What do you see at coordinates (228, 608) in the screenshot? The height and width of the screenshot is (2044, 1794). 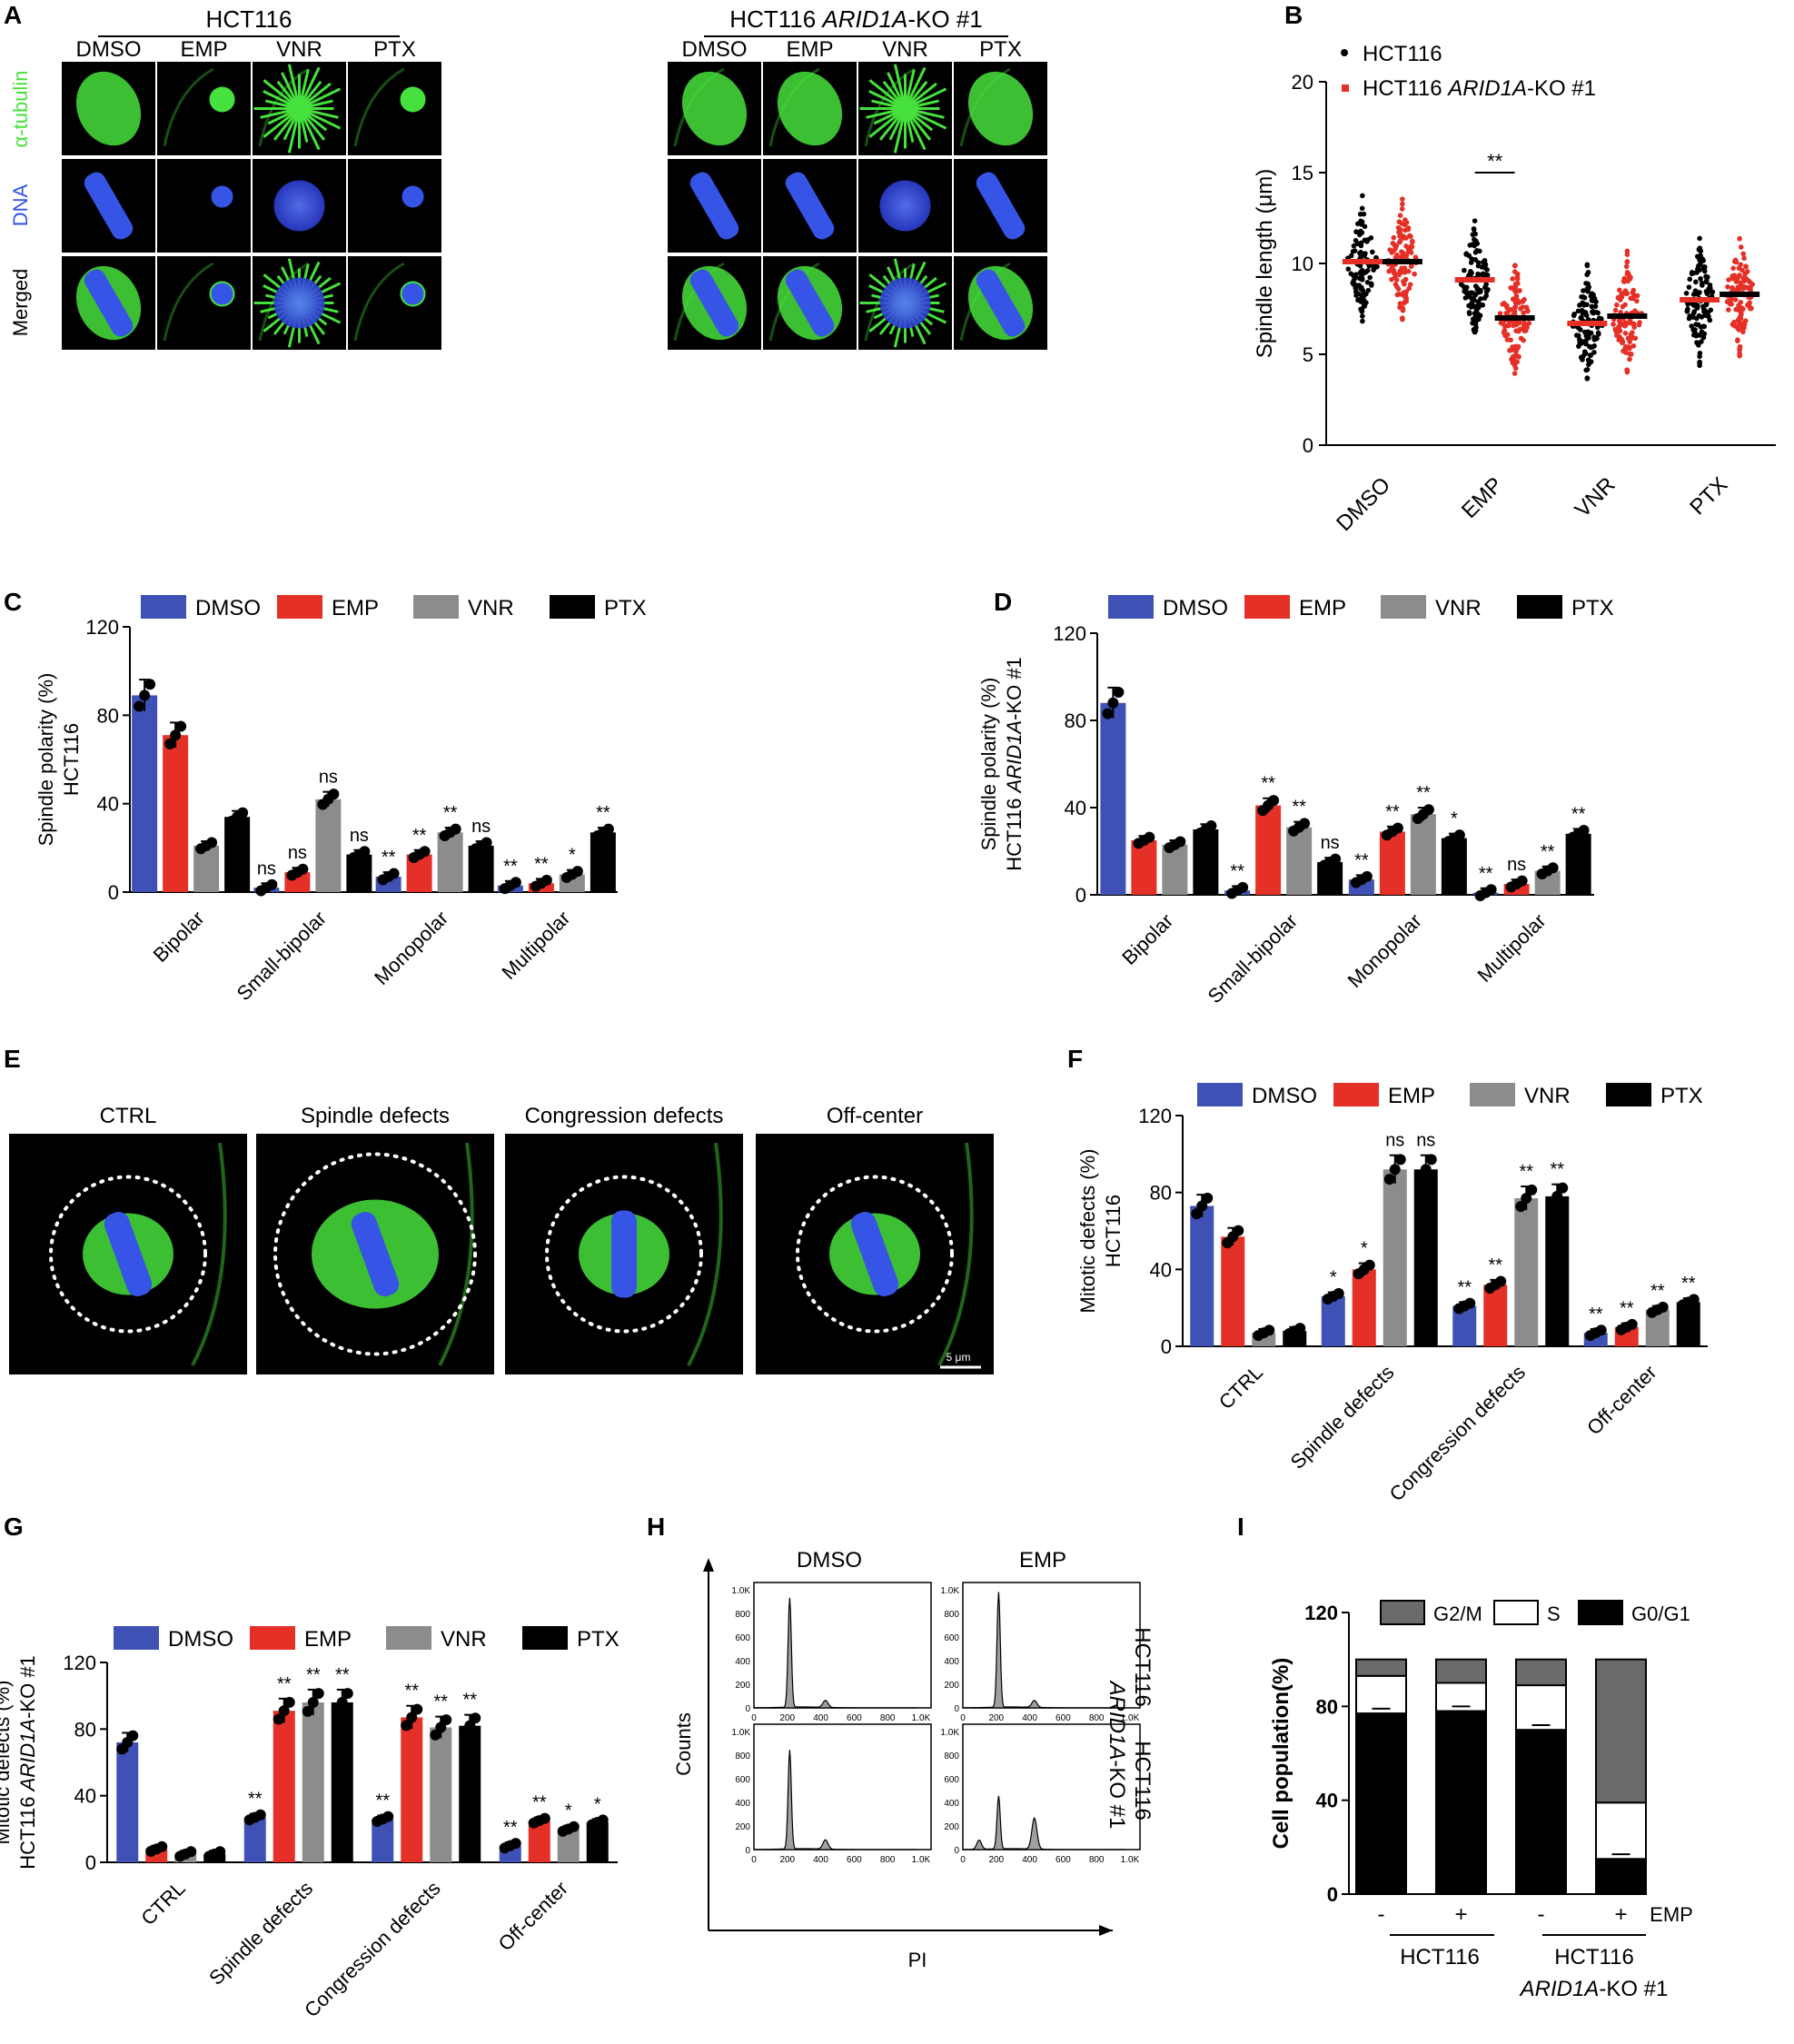 I see `legend-label: DMSO` at bounding box center [228, 608].